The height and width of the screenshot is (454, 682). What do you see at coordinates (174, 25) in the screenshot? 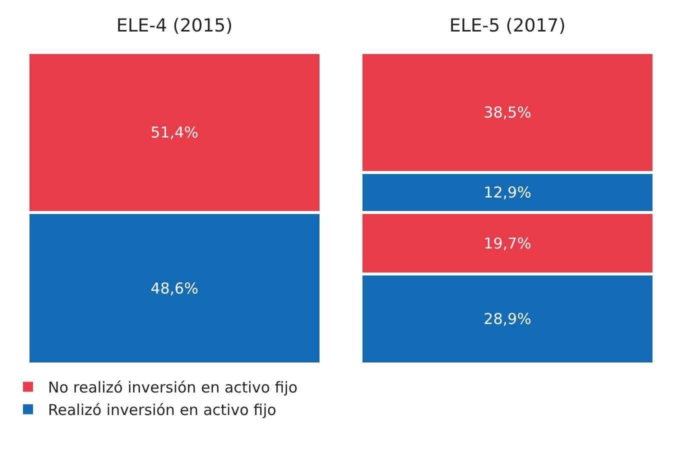
I see `x-tick-label: ELE-4 (2015)` at bounding box center [174, 25].